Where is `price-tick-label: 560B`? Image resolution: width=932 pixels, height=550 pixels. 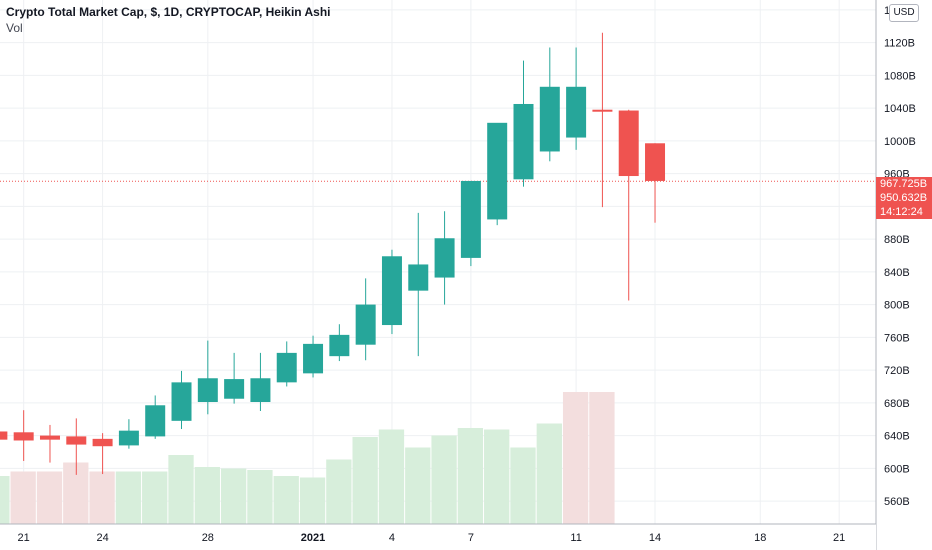
price-tick-label: 560B is located at coordinates (897, 502).